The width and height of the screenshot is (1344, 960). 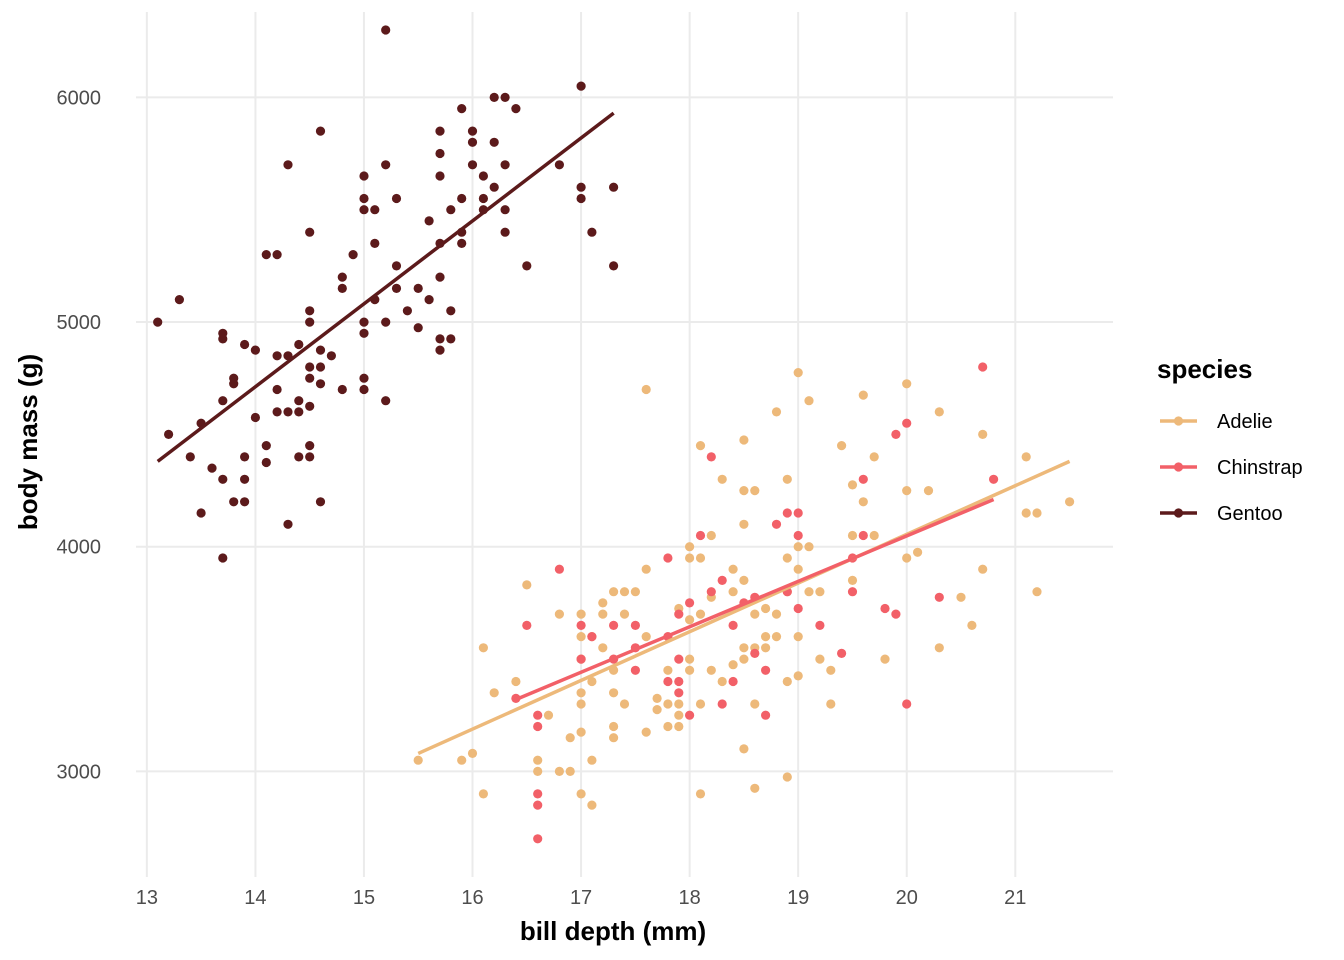 What do you see at coordinates (472, 898) in the screenshot?
I see `x-tick-label: 16` at bounding box center [472, 898].